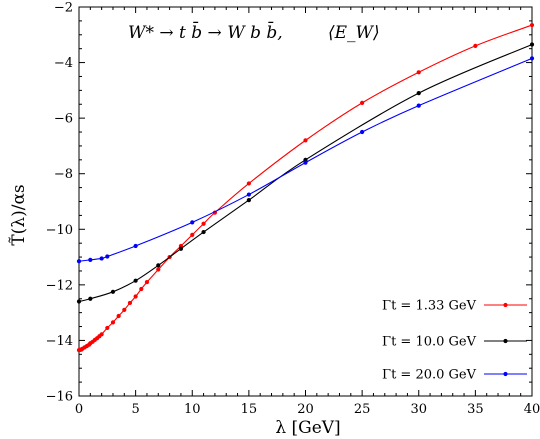 This screenshot has width=540, height=439. Describe the element at coordinates (305, 409) in the screenshot. I see `x-tick-label: 20` at that location.